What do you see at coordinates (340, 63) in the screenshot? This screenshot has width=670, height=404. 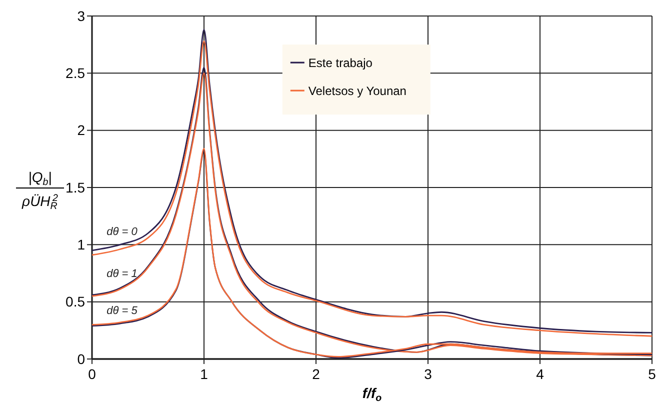 I see `legend-label: Este trabajo` at bounding box center [340, 63].